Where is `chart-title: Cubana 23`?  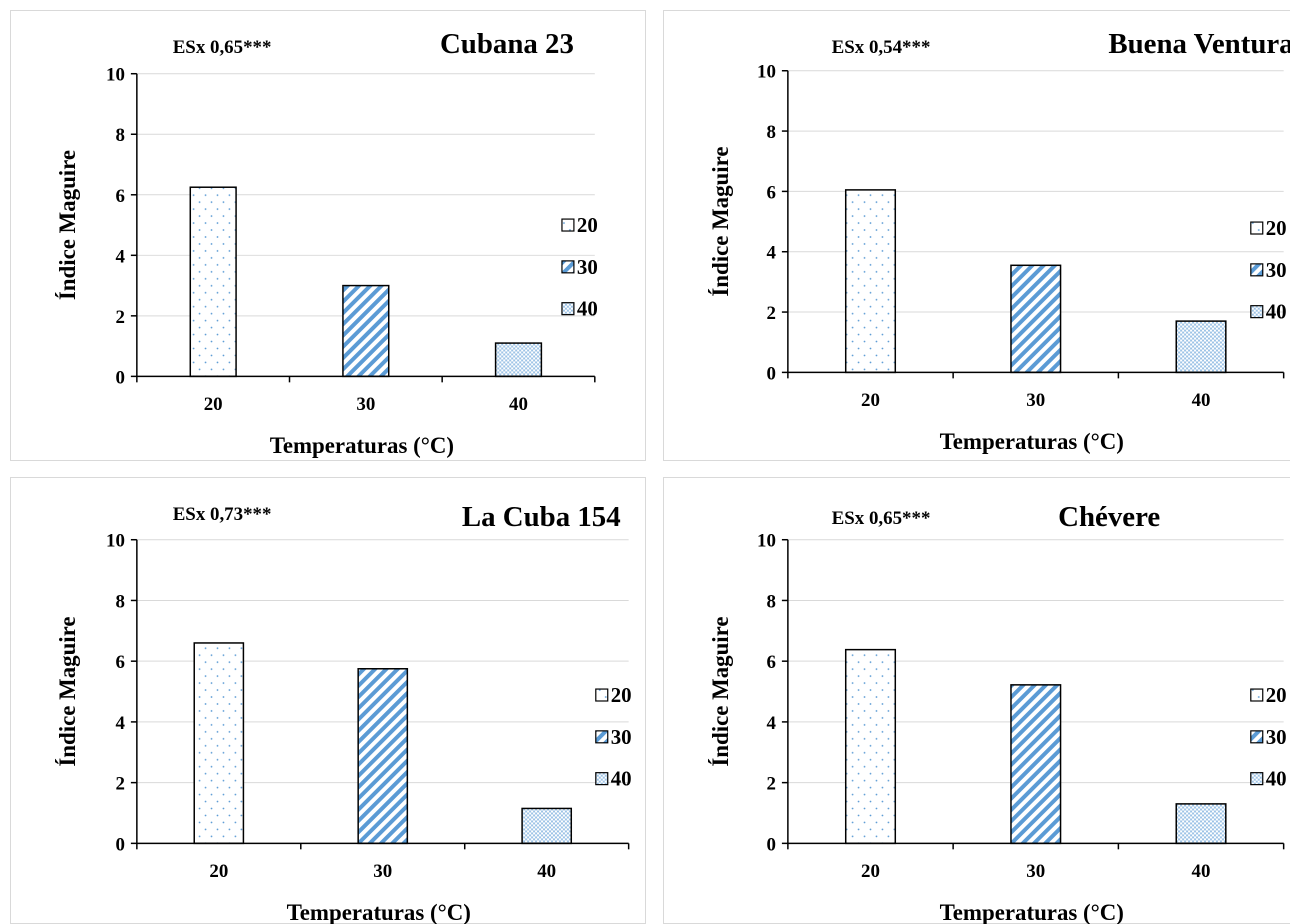
chart-title: Cubana 23 is located at coordinates (507, 44).